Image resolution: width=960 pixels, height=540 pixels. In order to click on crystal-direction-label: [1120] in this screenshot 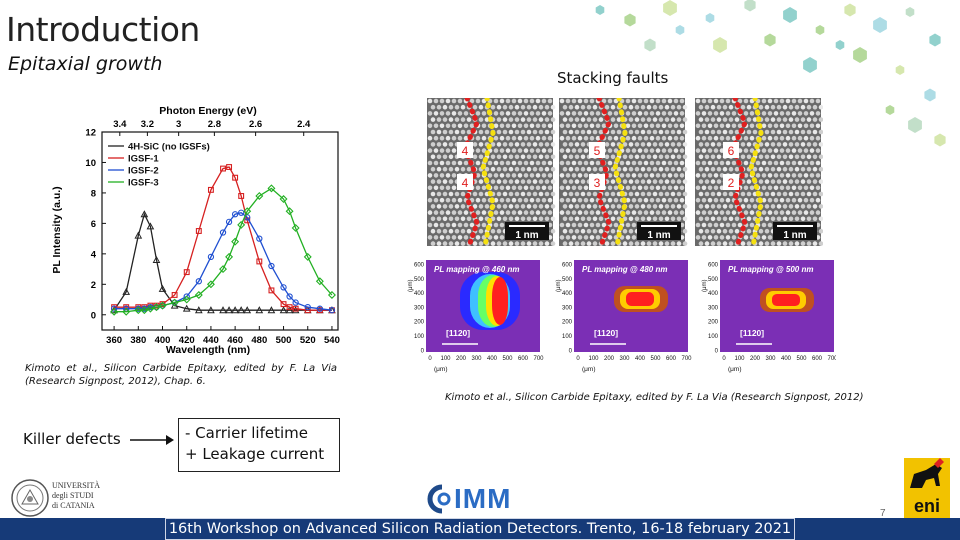, I will do `click(458, 333)`.